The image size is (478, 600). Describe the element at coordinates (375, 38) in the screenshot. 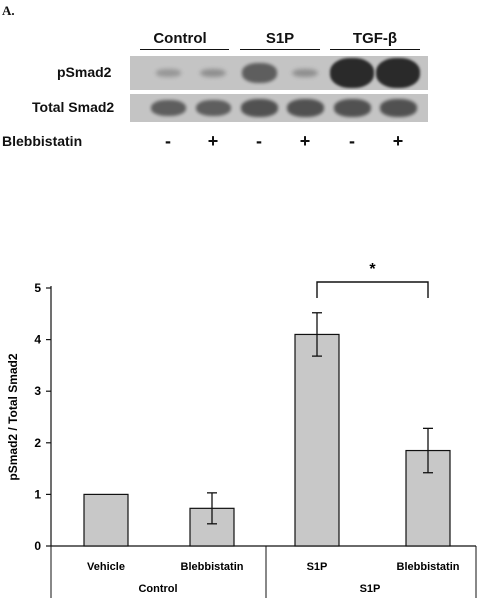

I see `blot-group-label: TGF-β` at that location.